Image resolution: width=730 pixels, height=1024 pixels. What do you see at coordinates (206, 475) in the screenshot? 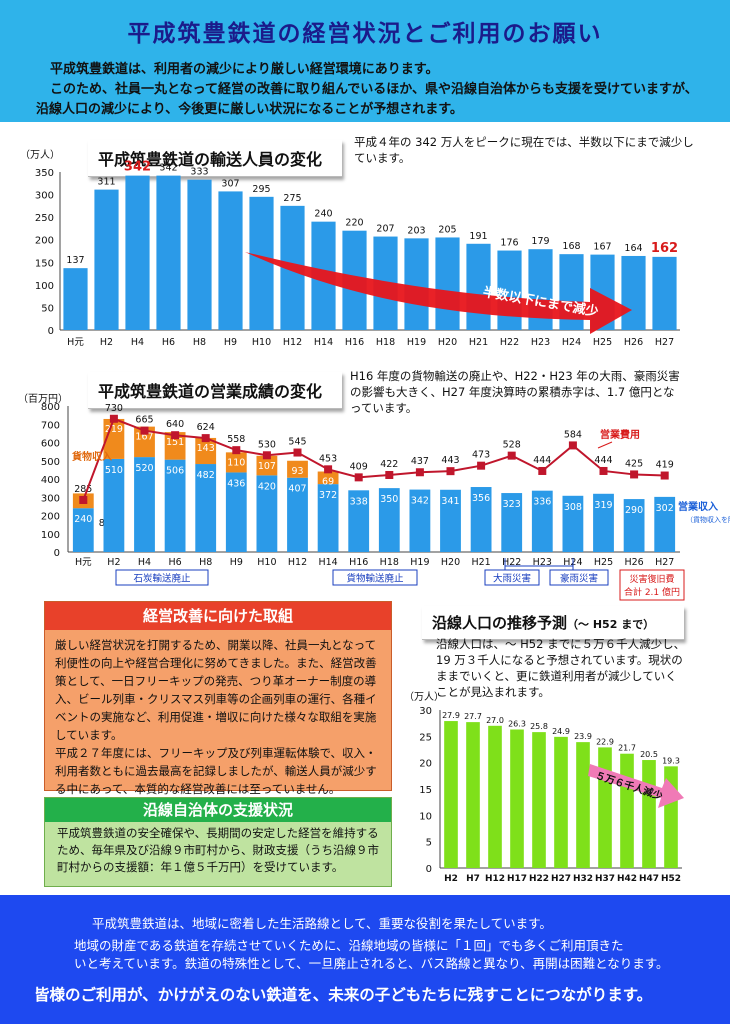
I see `revenue-value-label: 482` at bounding box center [206, 475].